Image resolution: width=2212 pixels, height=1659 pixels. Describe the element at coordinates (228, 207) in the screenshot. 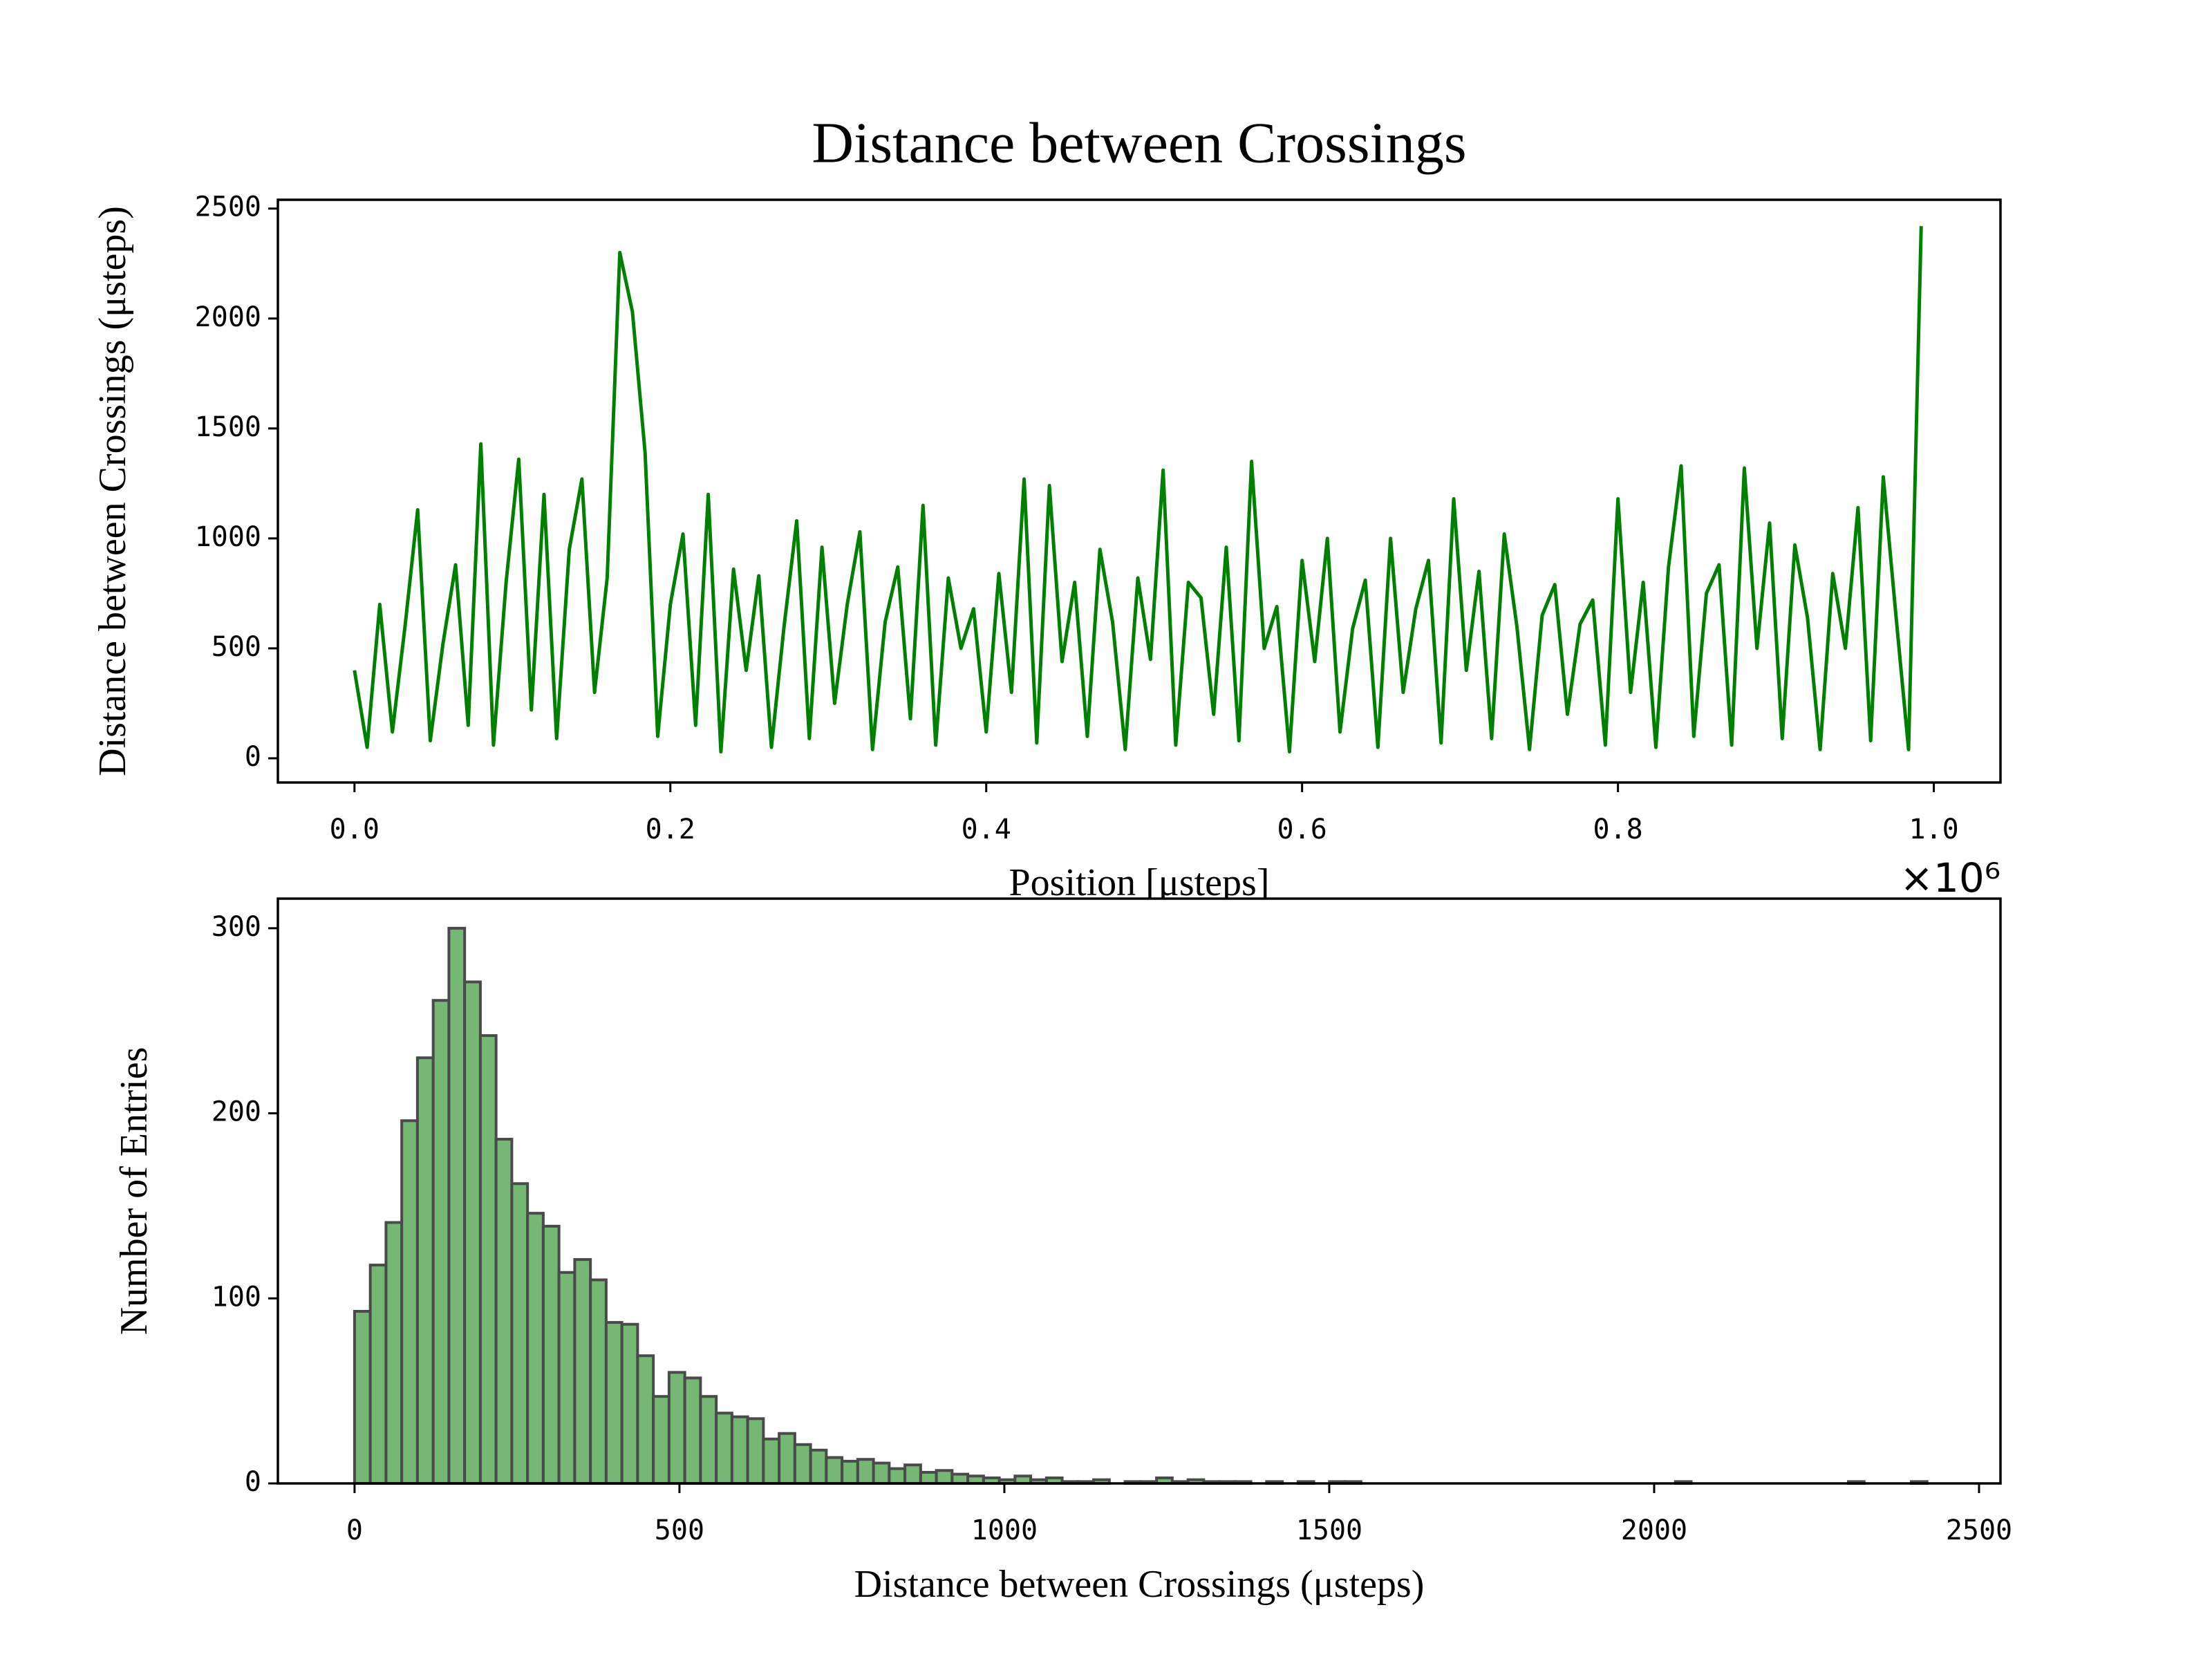

I see `y-tick-label: 2500` at that location.